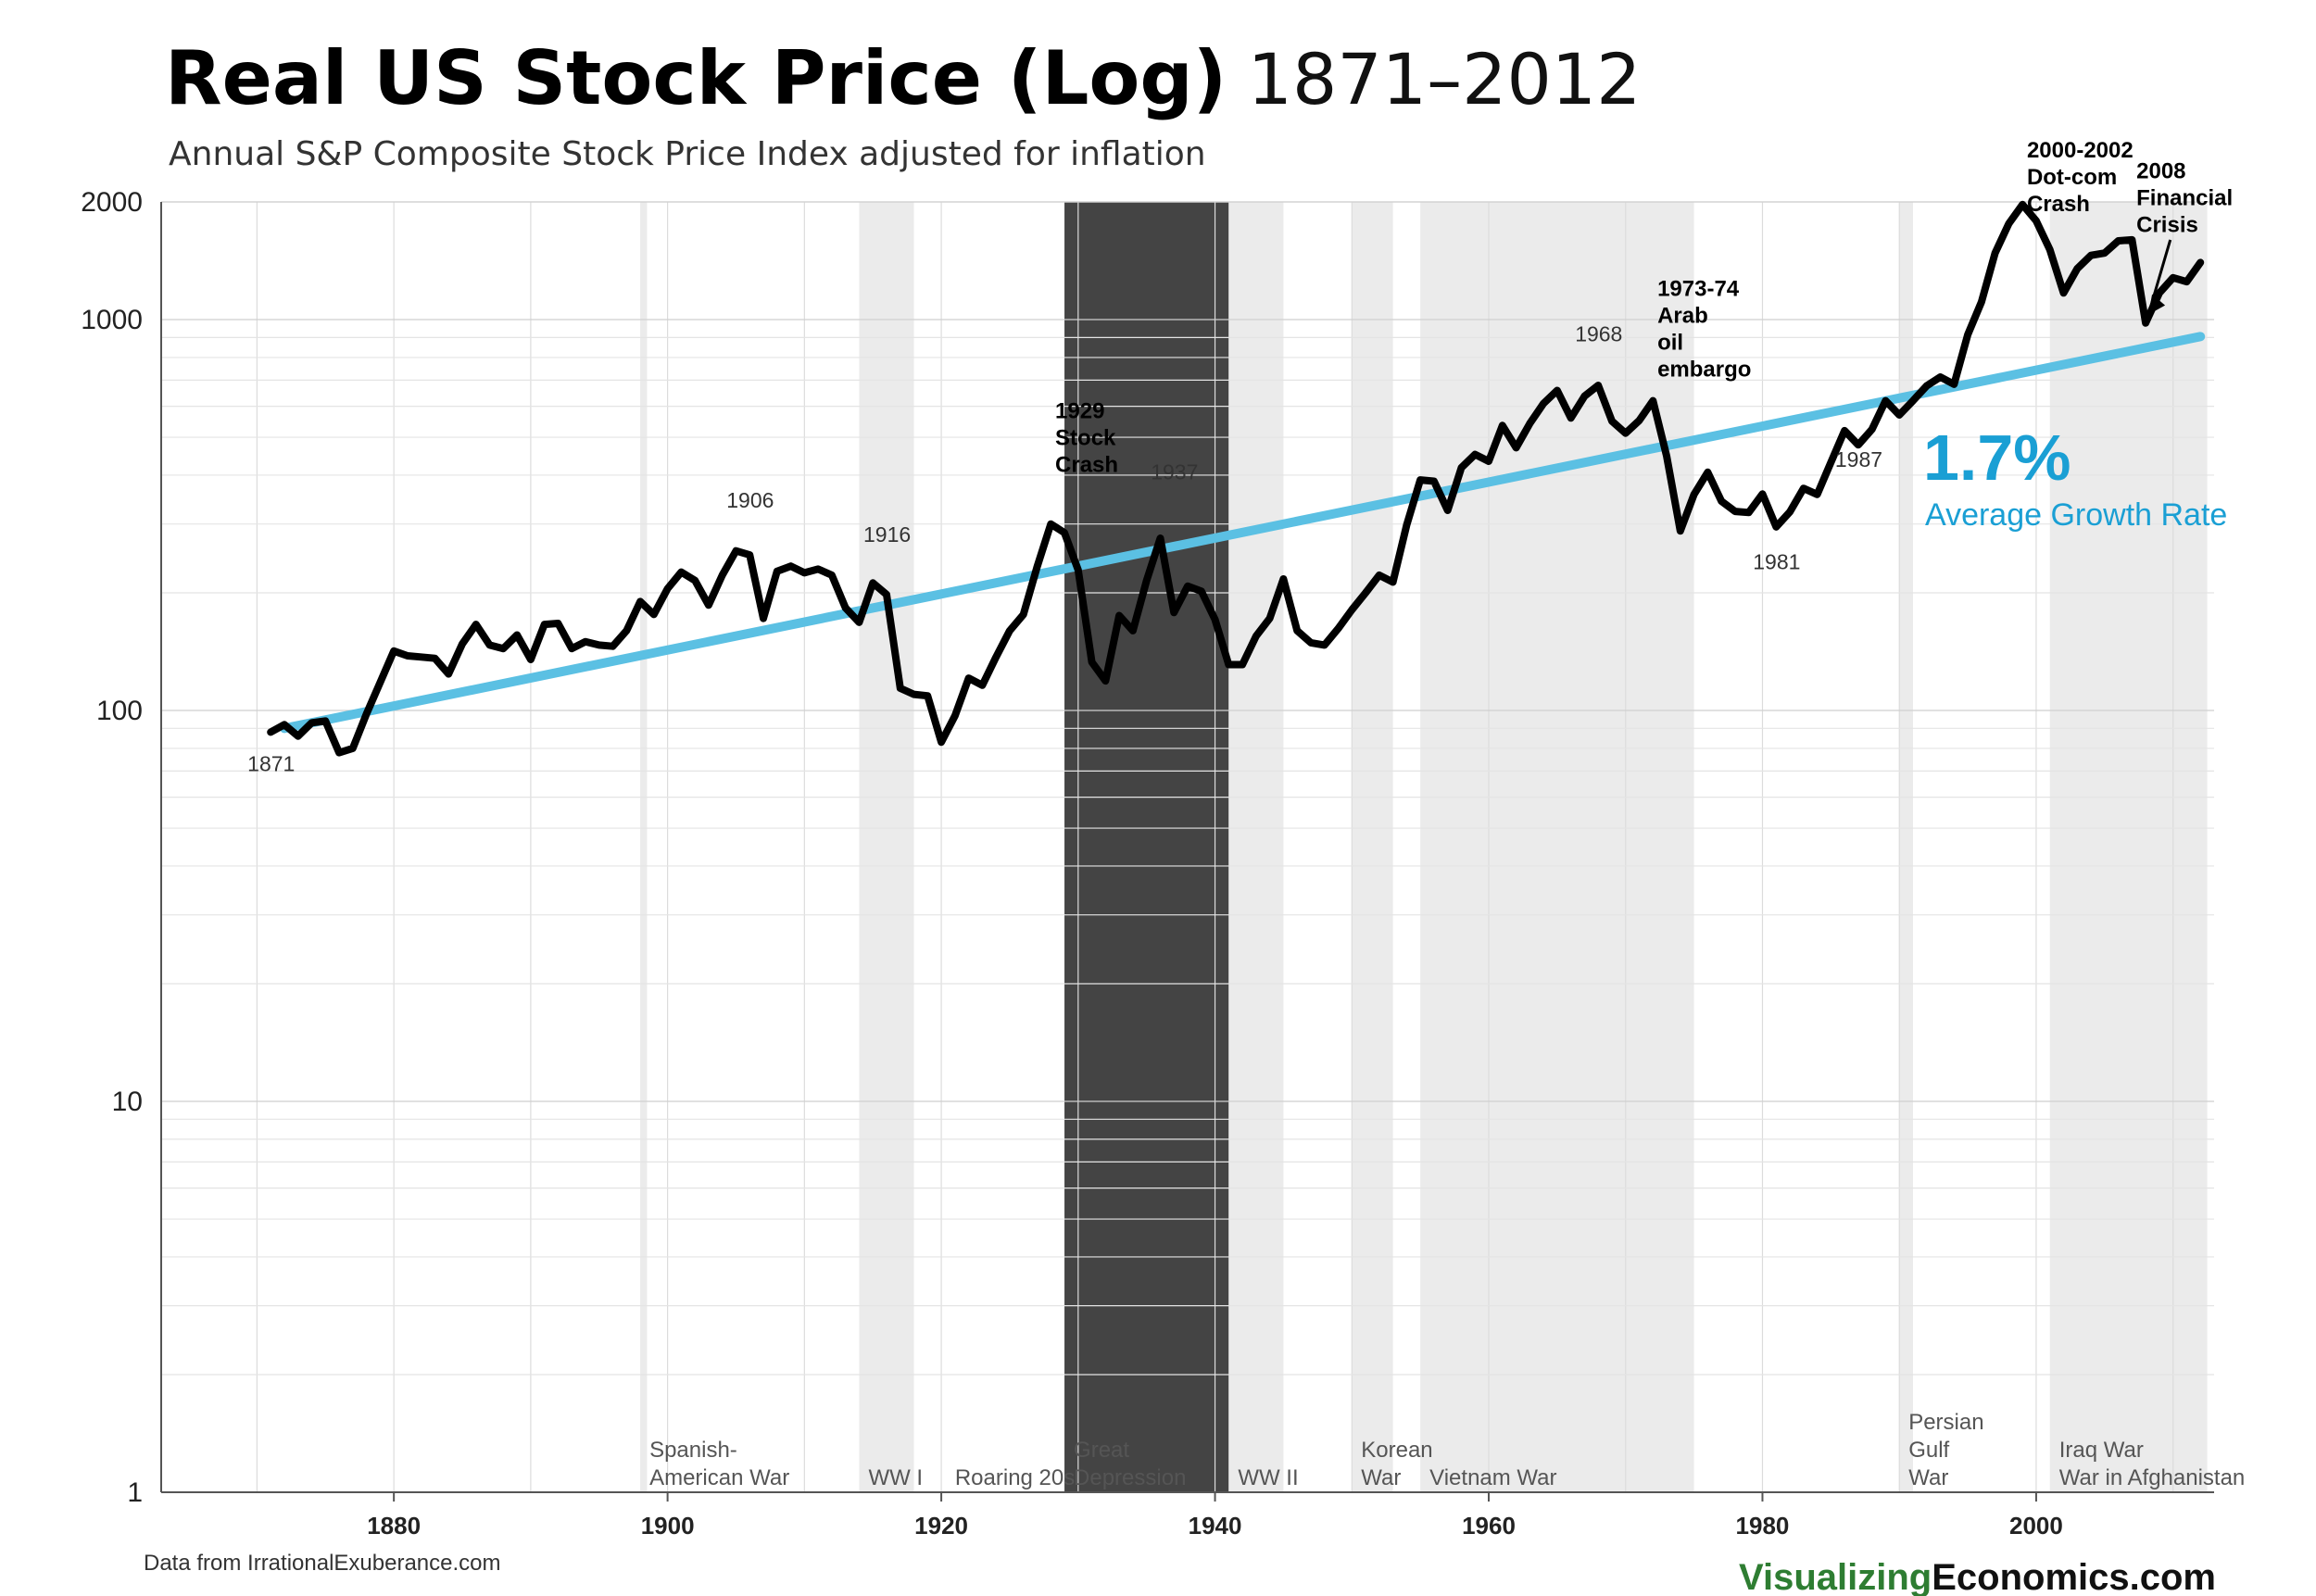 The image size is (2316, 1596). I want to click on x-tick-label: 1880, so click(394, 1525).